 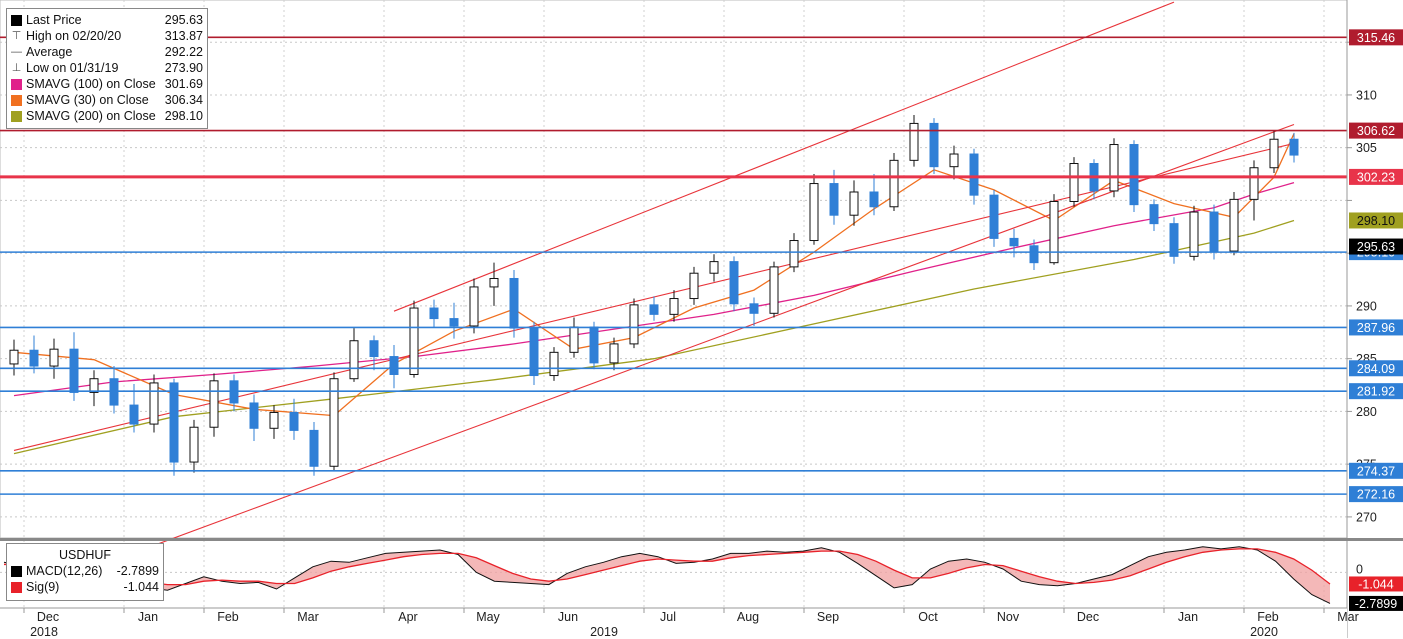 I want to click on high-marker-icon: ⊤, so click(x=16, y=36).